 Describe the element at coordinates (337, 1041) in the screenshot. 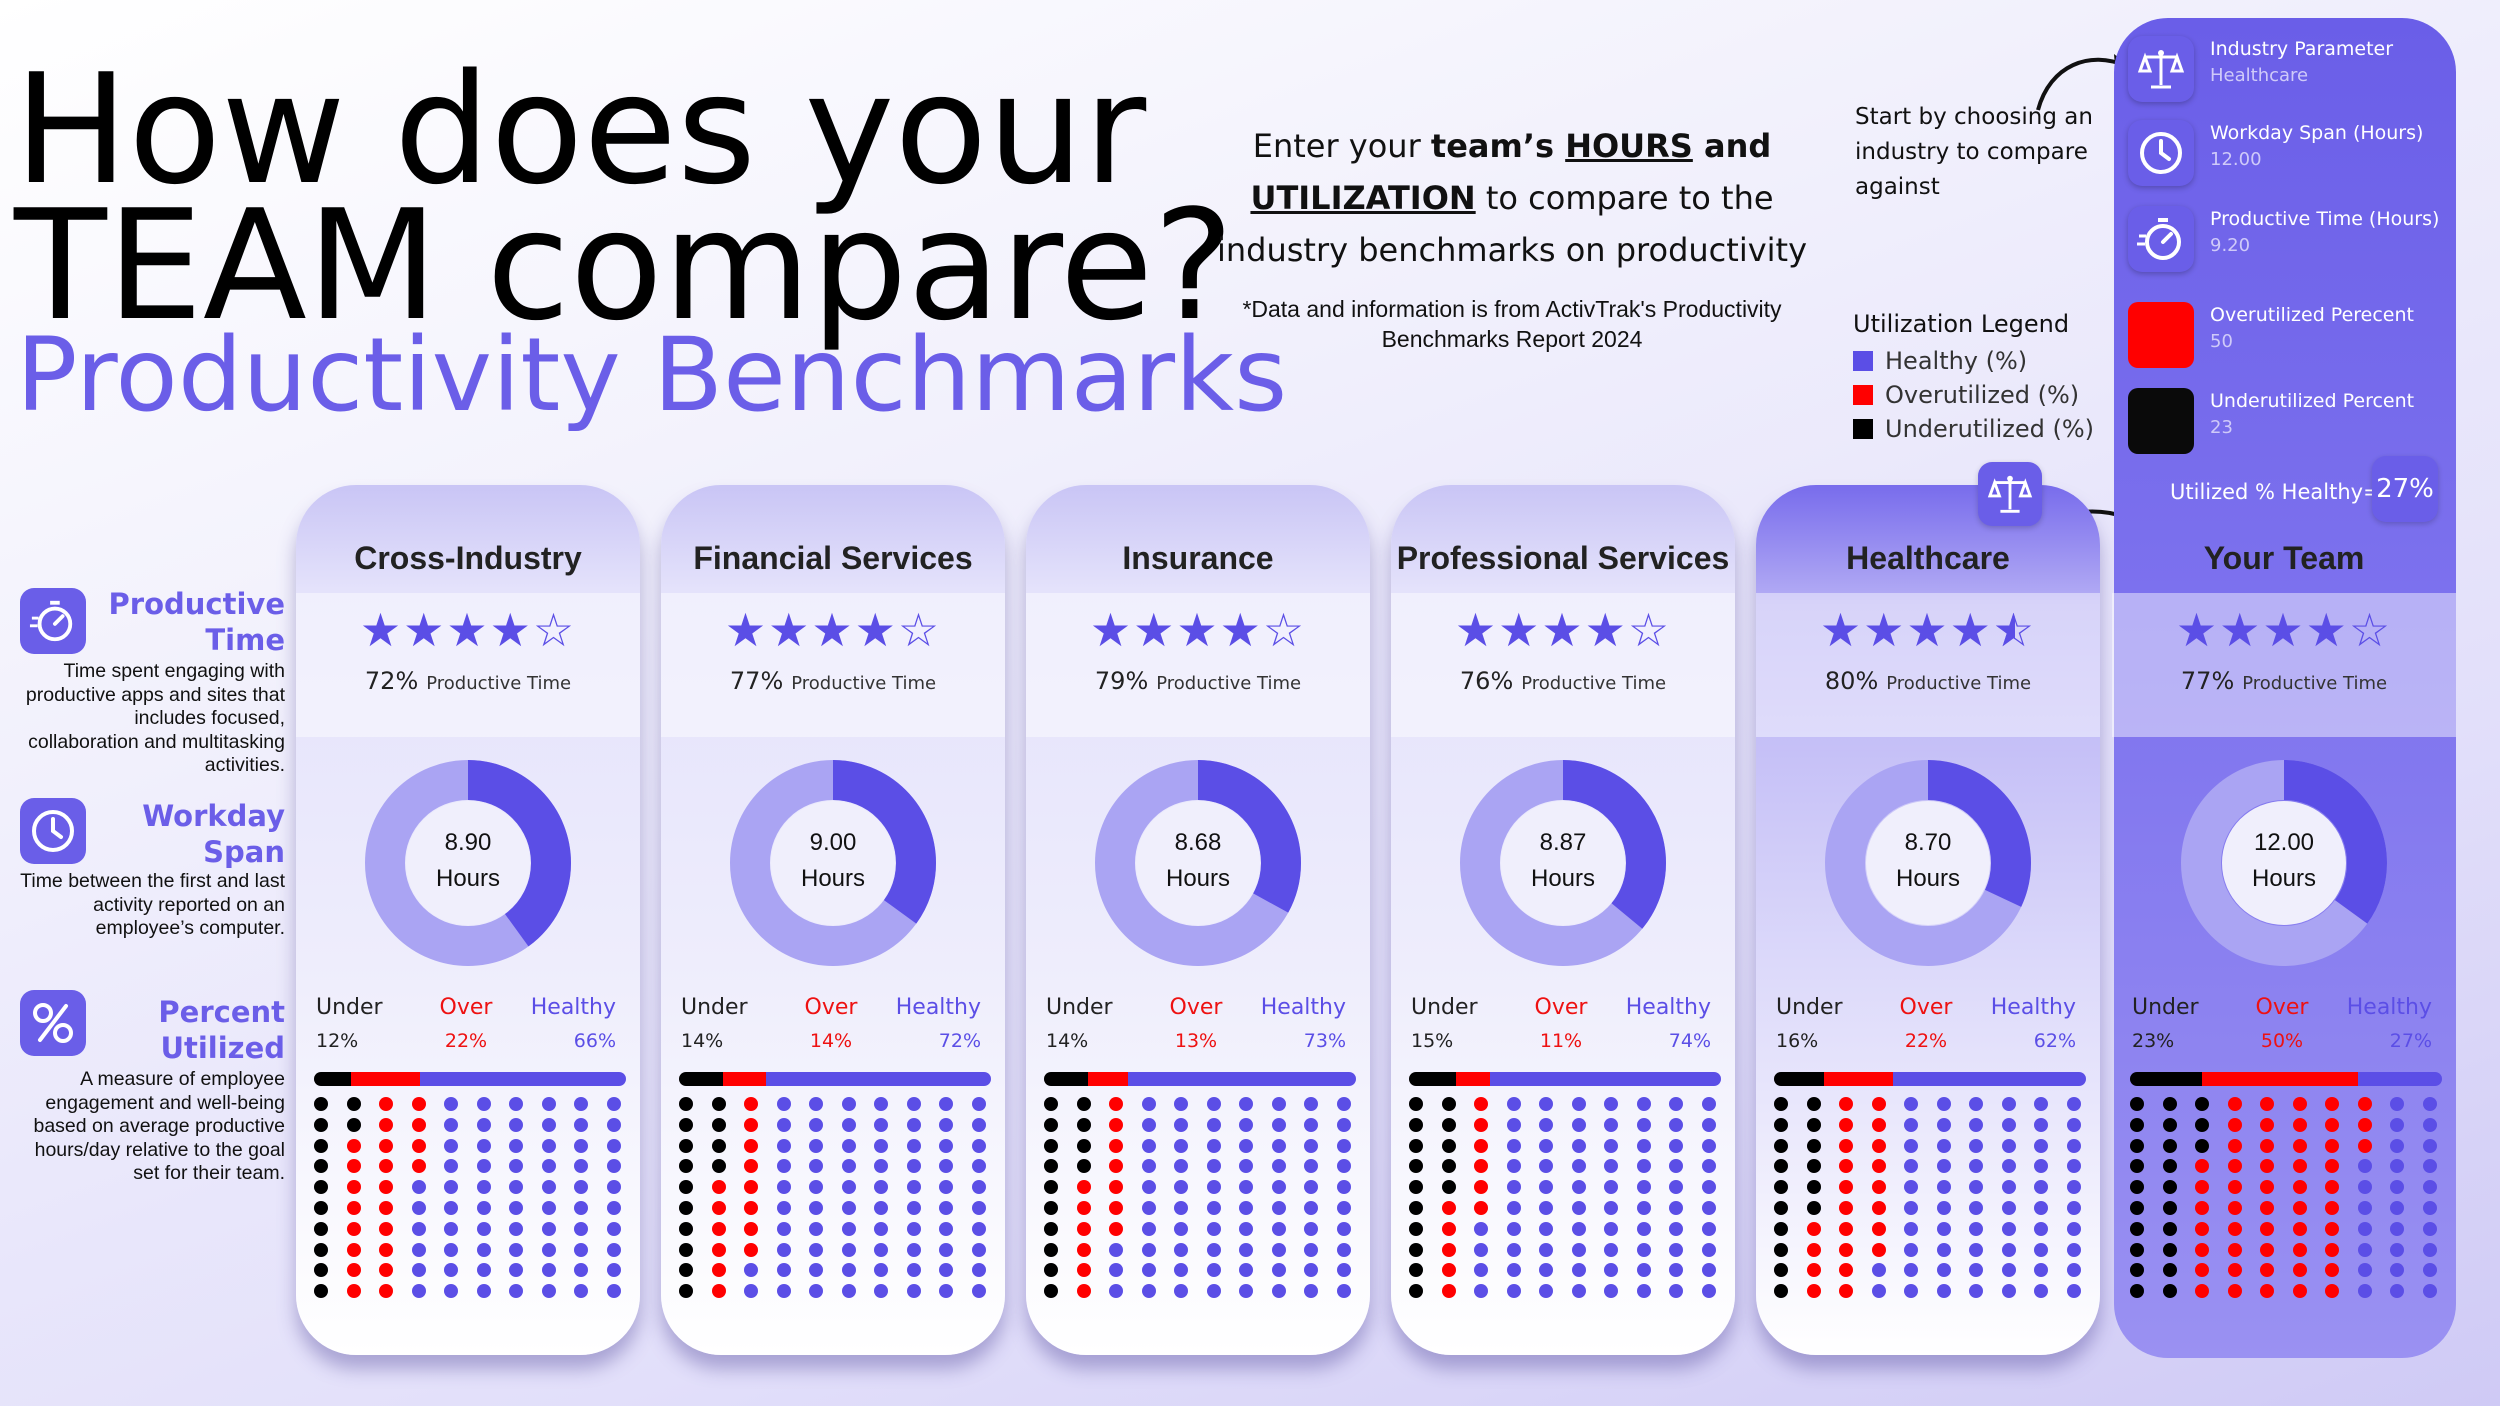

I see `under-value: 12%` at that location.